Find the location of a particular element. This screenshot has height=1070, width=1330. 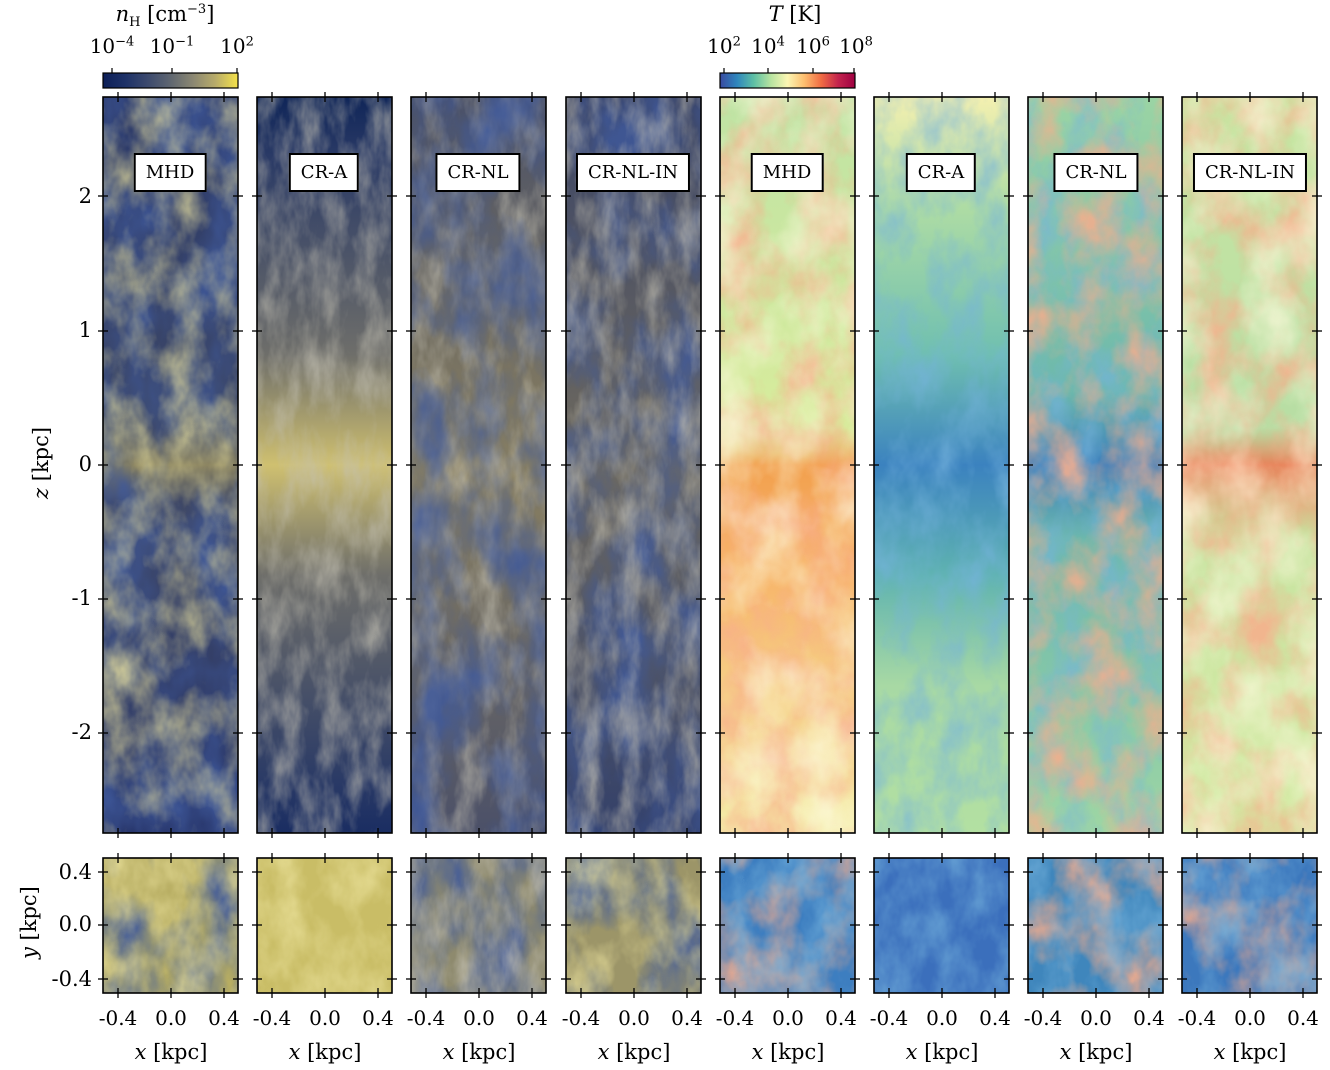

slice-panel-cr-a-temperature is located at coordinates (941, 925).